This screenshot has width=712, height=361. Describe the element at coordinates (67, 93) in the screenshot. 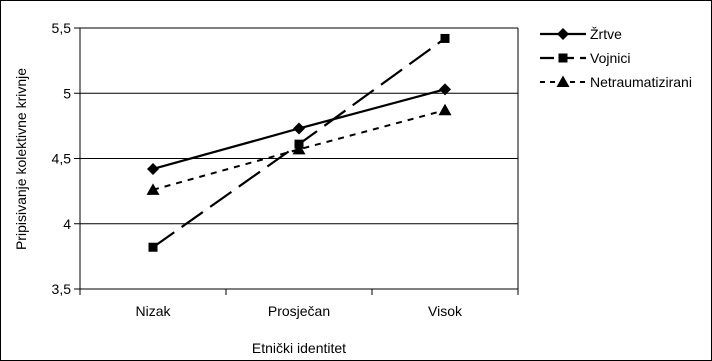

I see `y-tick-label-3: 5` at that location.